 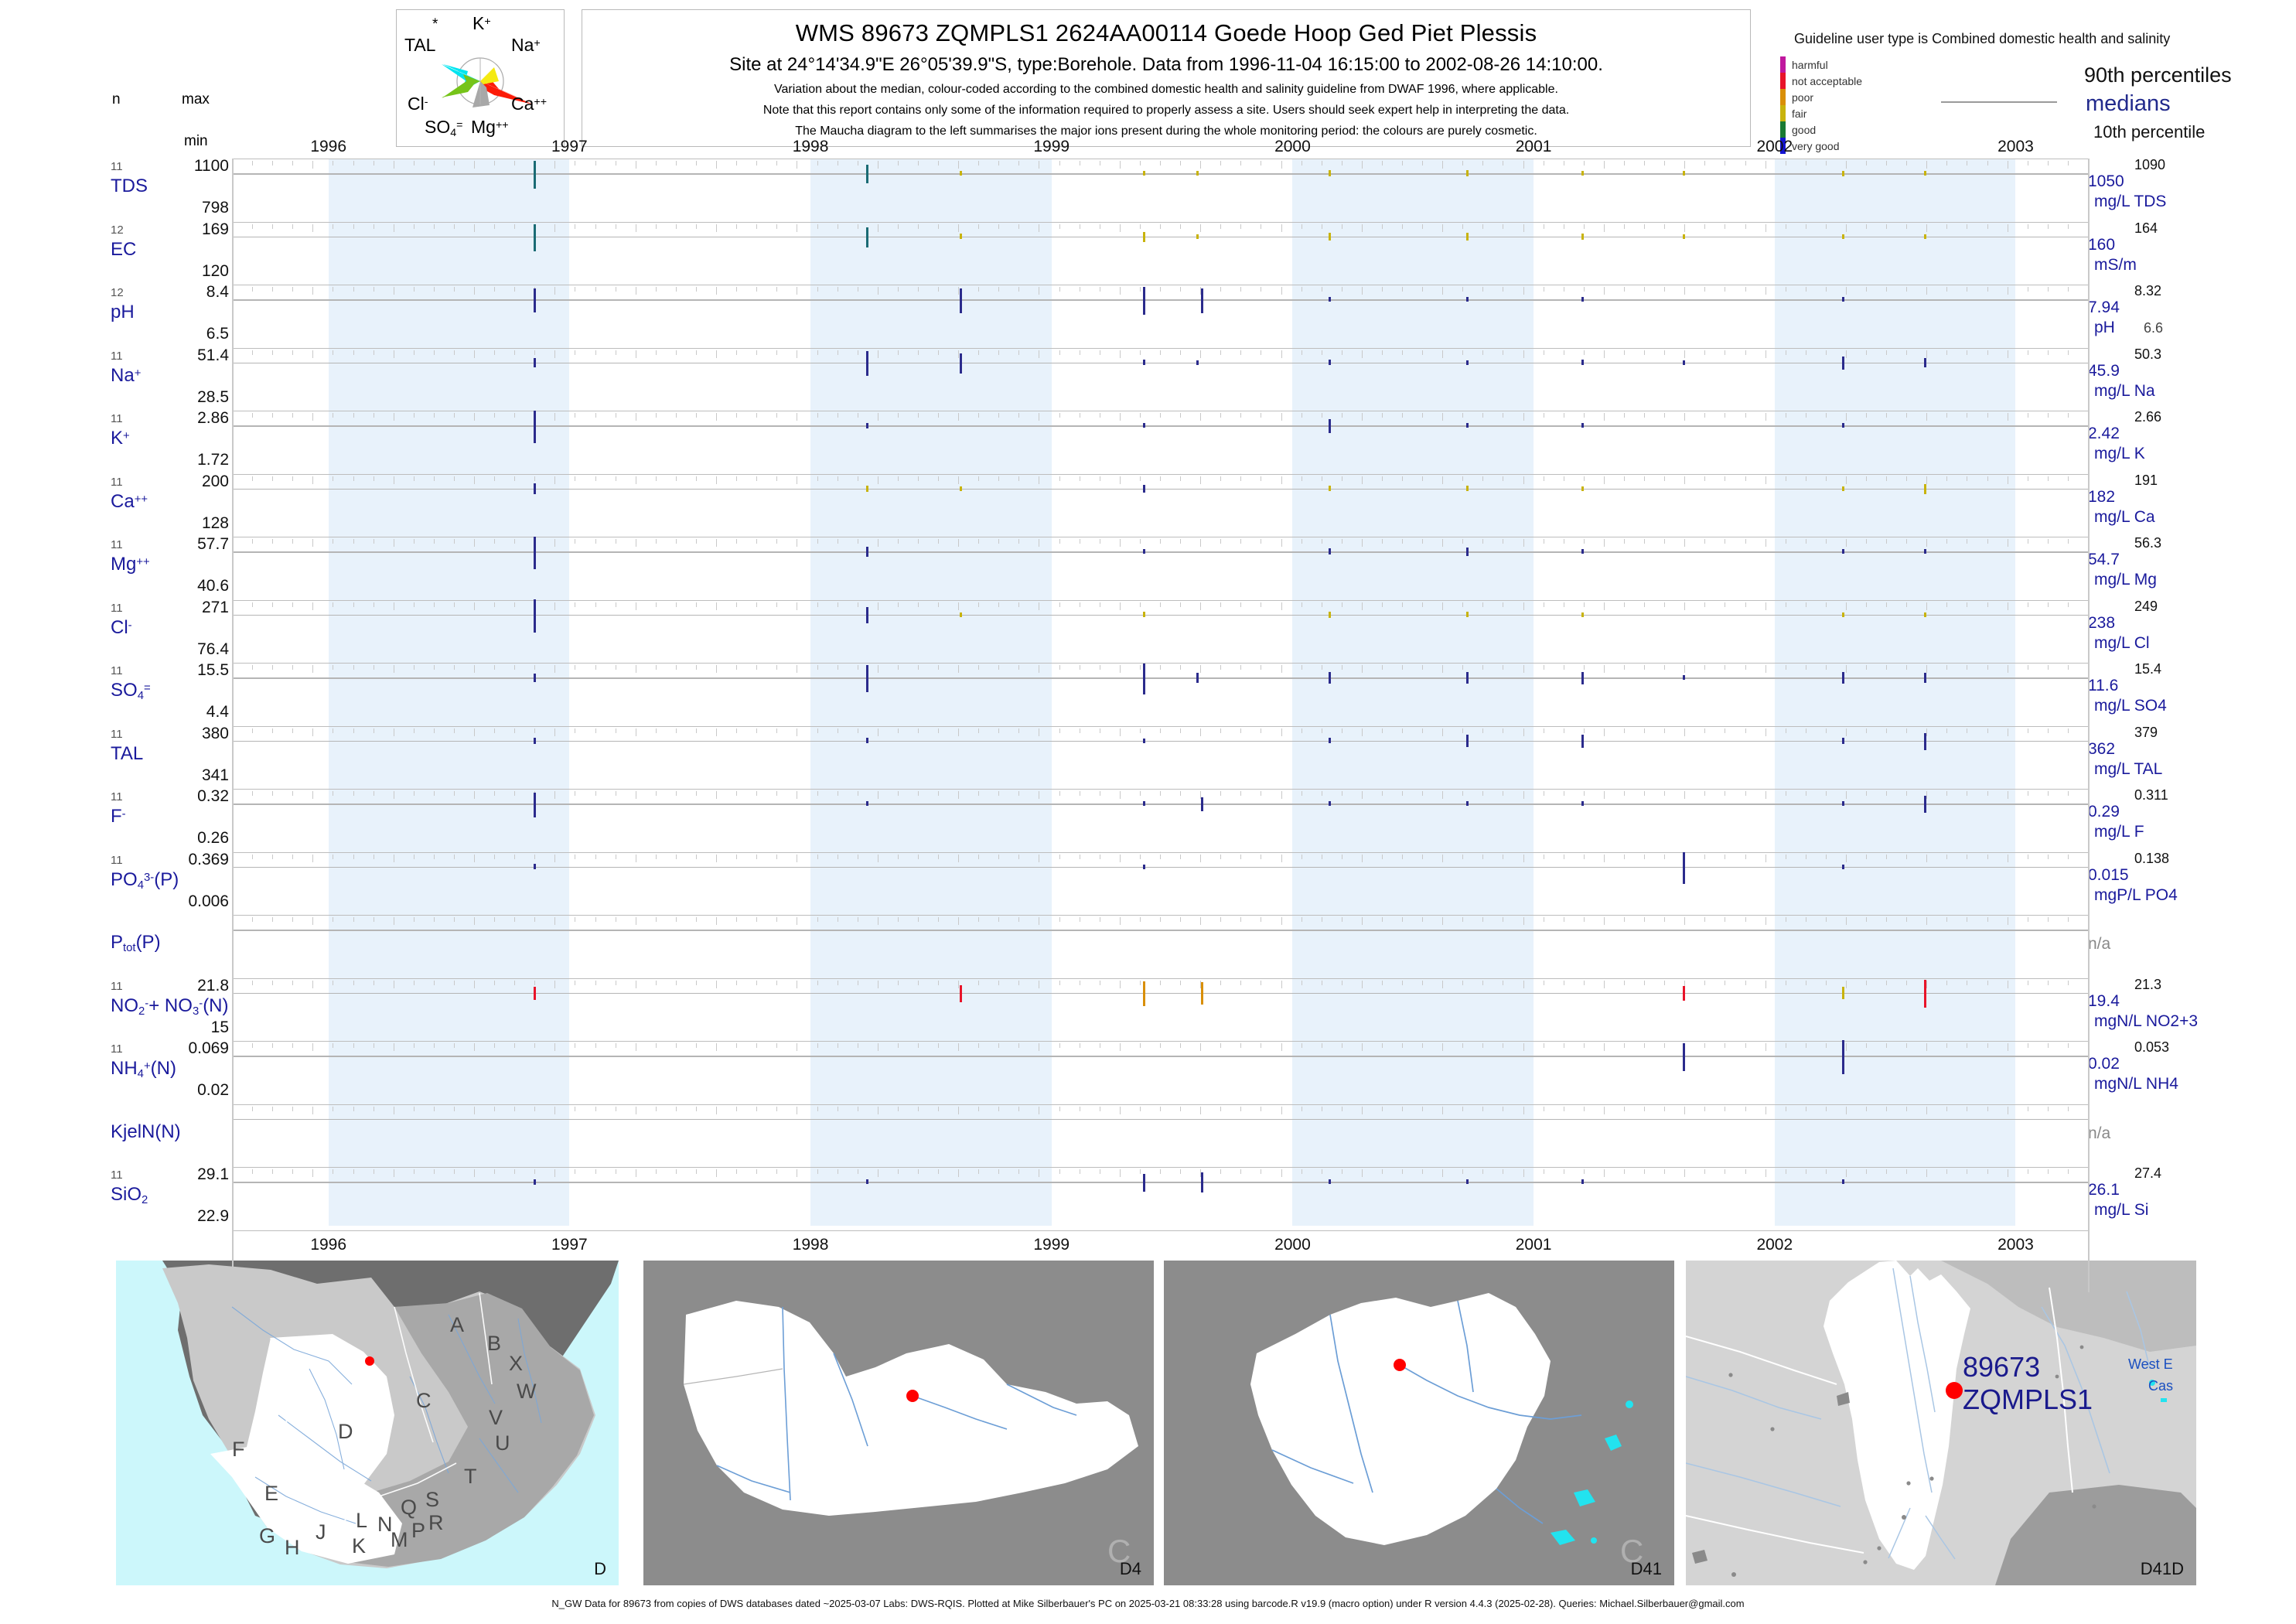 What do you see at coordinates (1631, 1551) in the screenshot?
I see `map-watermark: C` at bounding box center [1631, 1551].